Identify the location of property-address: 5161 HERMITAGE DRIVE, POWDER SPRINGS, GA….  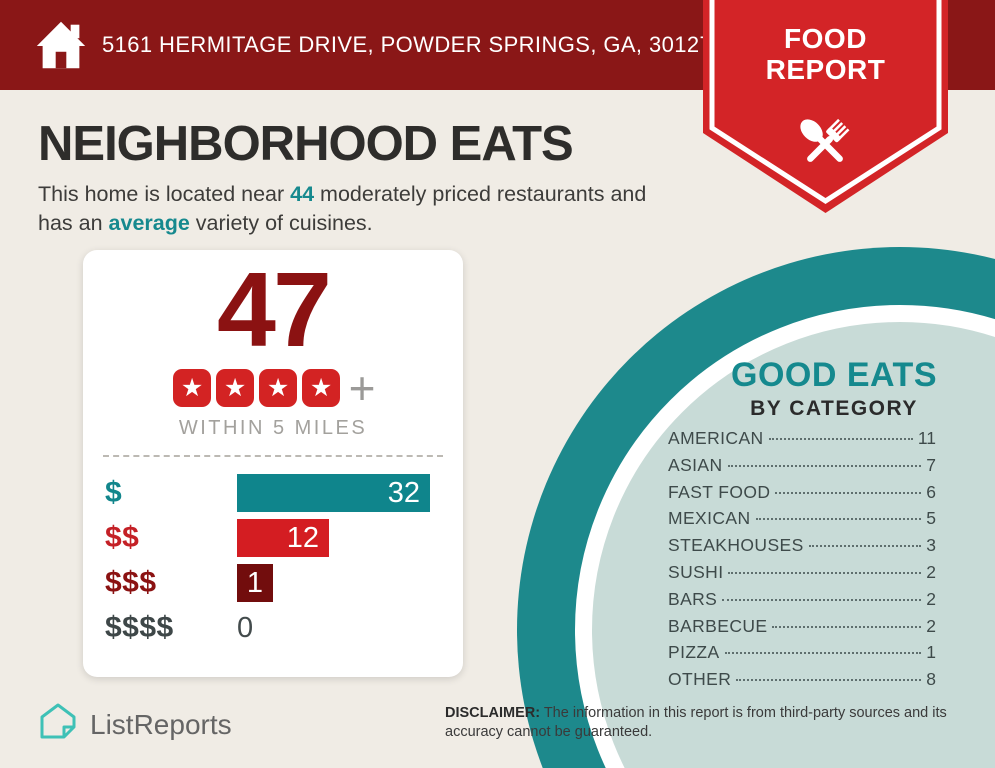
(407, 44).